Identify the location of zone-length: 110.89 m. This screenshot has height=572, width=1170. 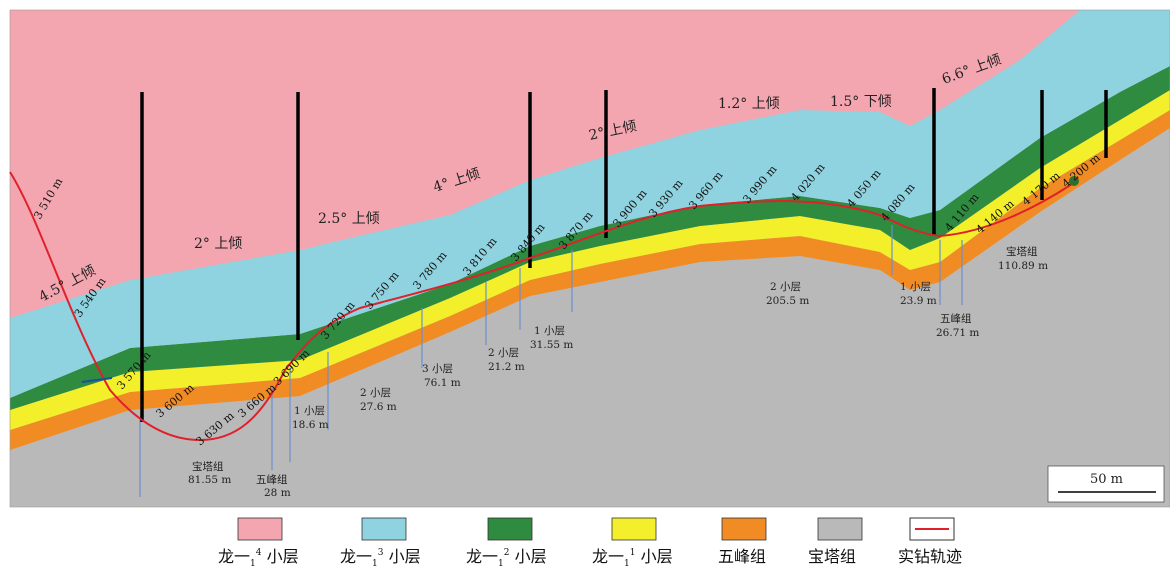
(1023, 266).